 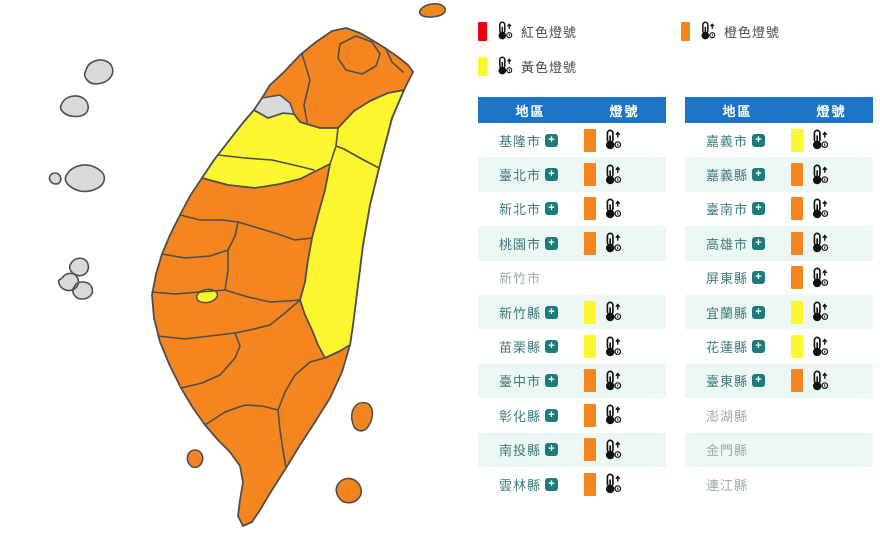 I want to click on table-row: 新竹市, so click(x=572, y=277).